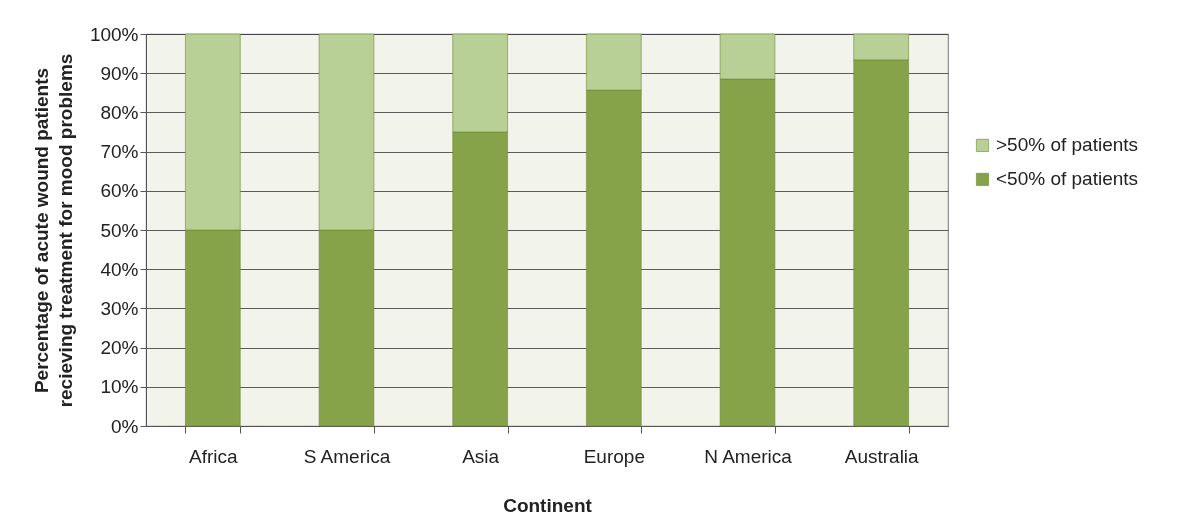 The height and width of the screenshot is (514, 1178). I want to click on y-tick-label: 60%, so click(119, 191).